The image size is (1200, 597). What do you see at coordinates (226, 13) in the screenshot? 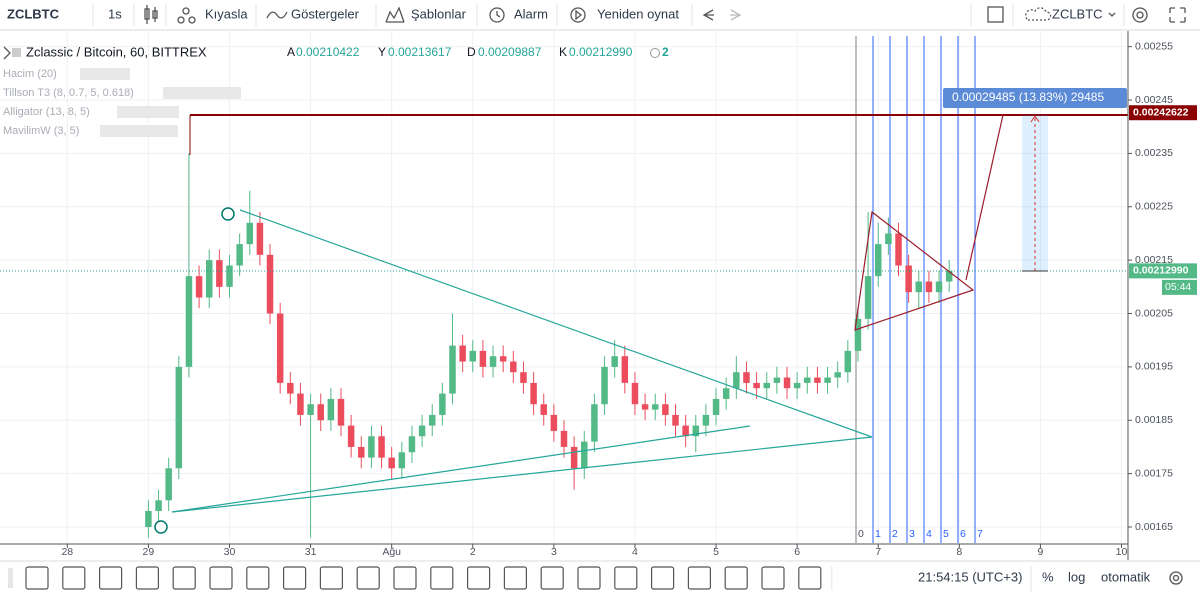
I see `compare-button: Kıyasla` at bounding box center [226, 13].